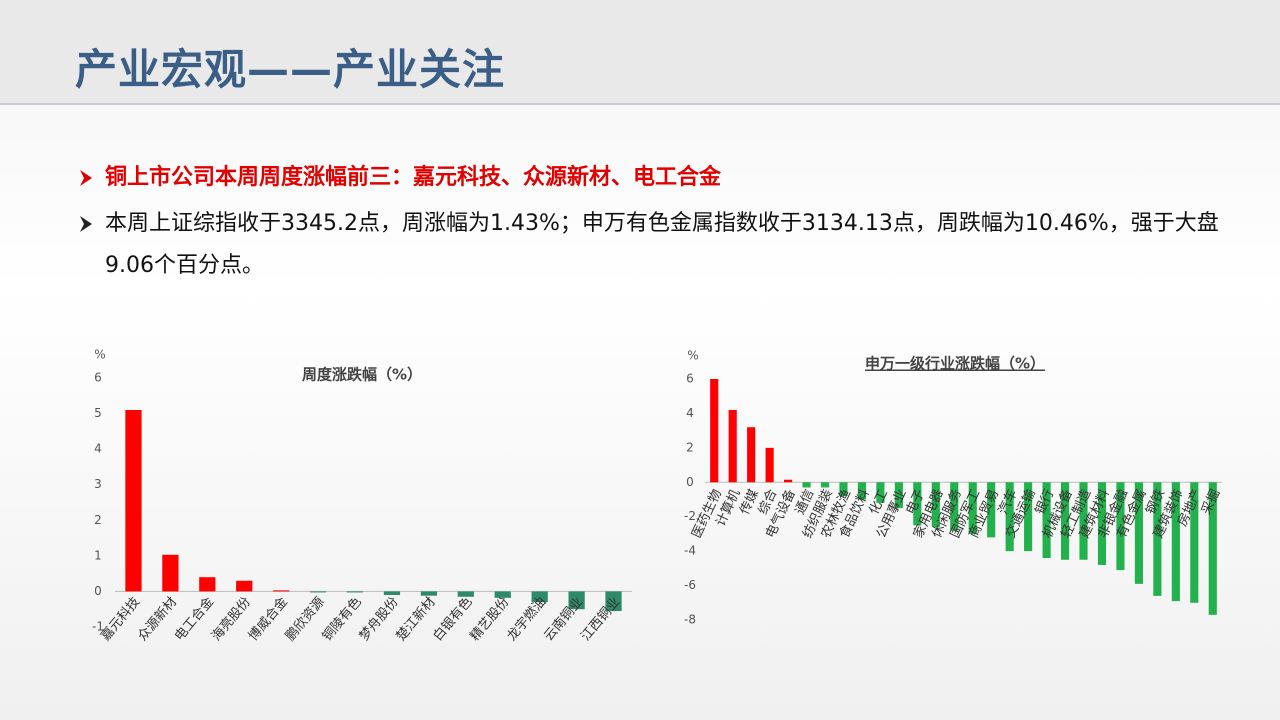  What do you see at coordinates (640, 52) in the screenshot?
I see `header-band` at bounding box center [640, 52].